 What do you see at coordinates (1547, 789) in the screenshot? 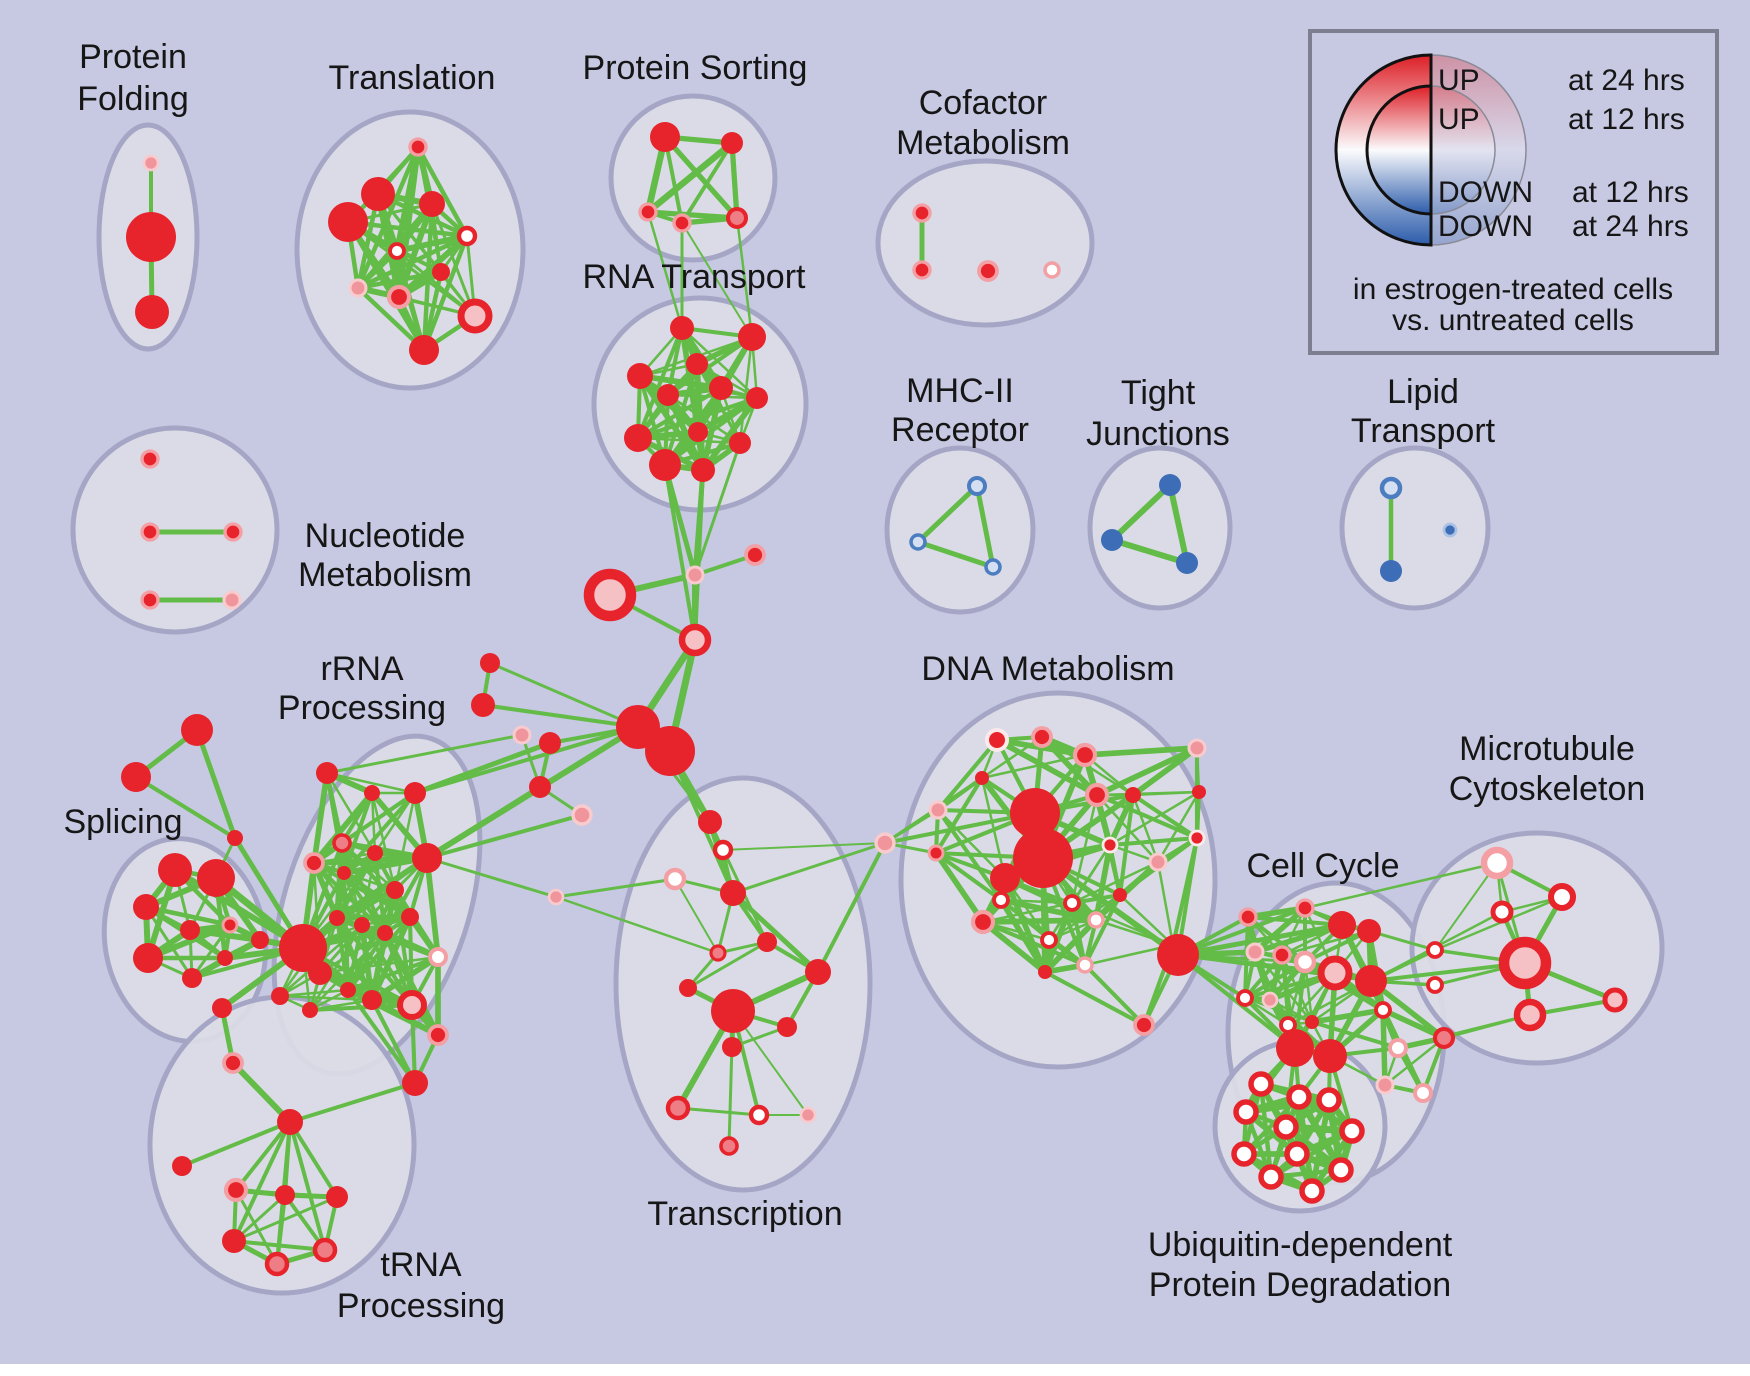
I see `cluster-label: Cytoskeleton` at bounding box center [1547, 789].